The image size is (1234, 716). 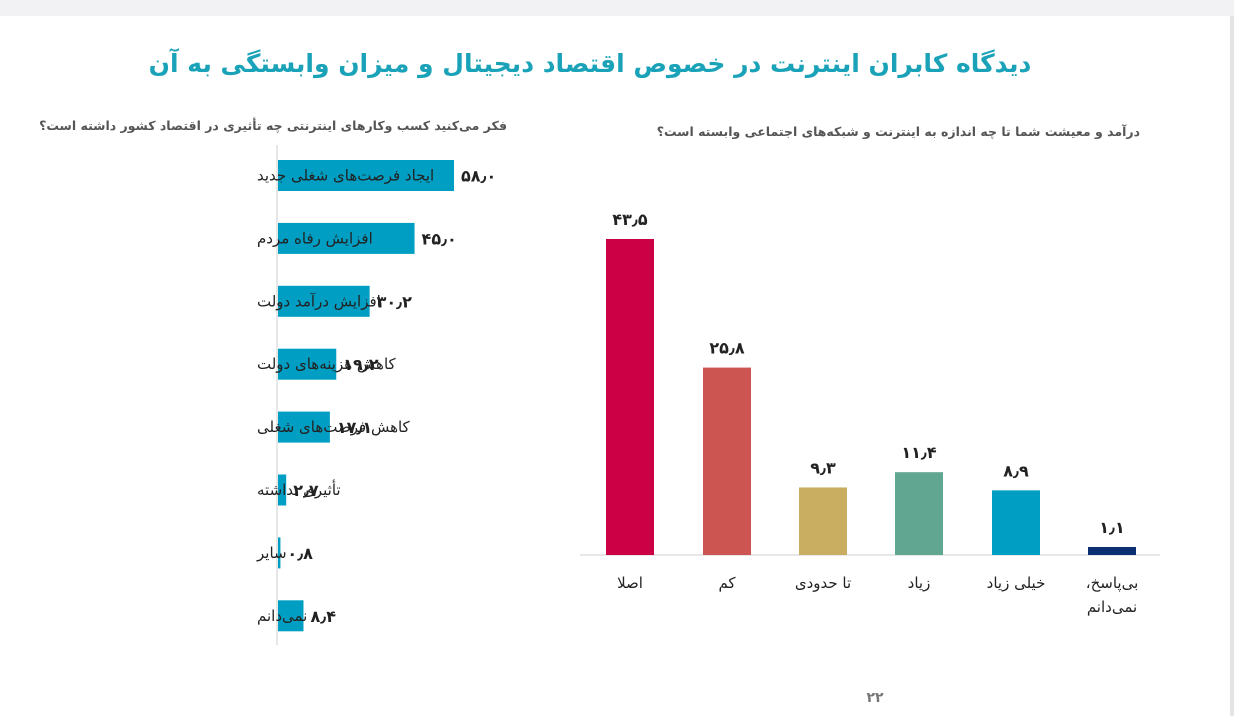 What do you see at coordinates (323, 616) in the screenshot?
I see `data-label: ۸٫۴` at bounding box center [323, 616].